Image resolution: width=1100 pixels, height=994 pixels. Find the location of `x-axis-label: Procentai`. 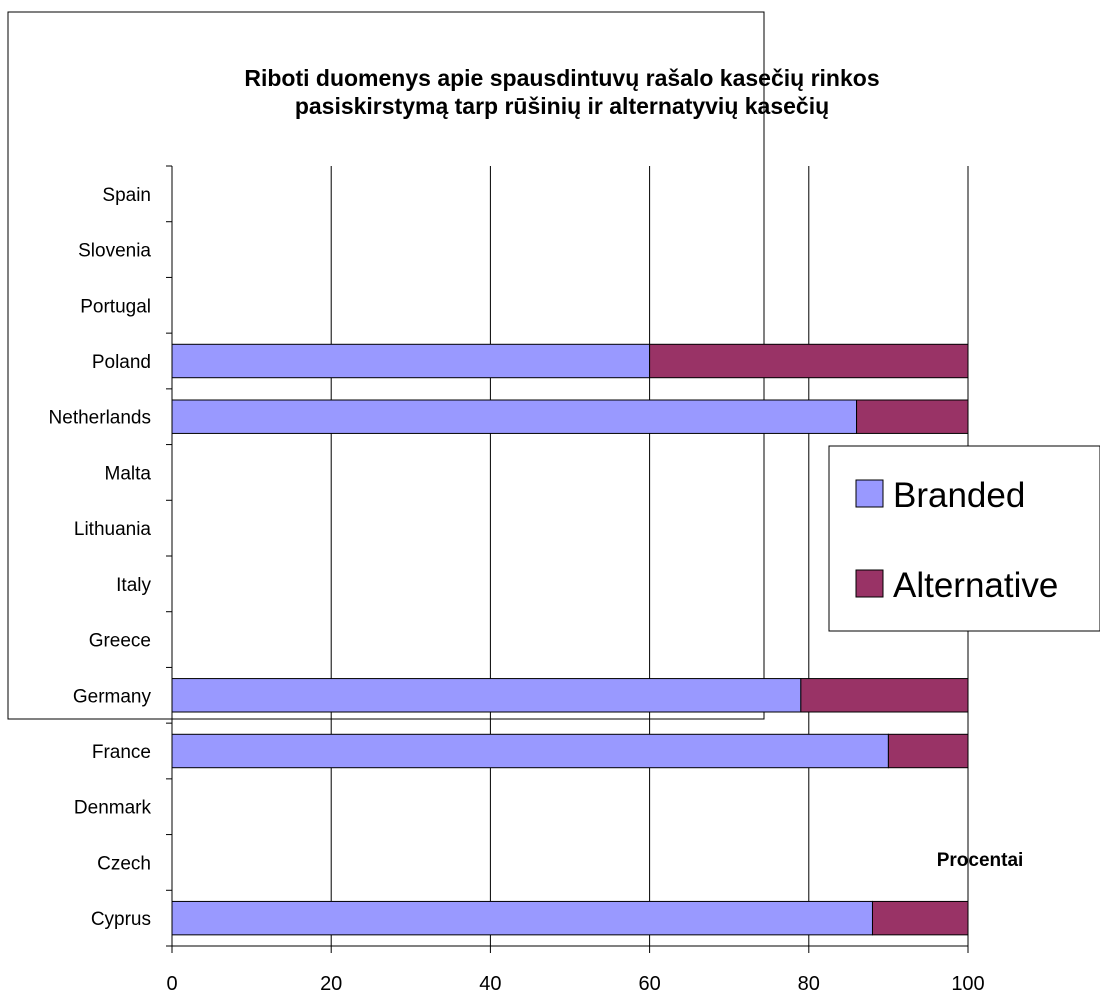

x-axis-label: Procentai is located at coordinates (980, 860).